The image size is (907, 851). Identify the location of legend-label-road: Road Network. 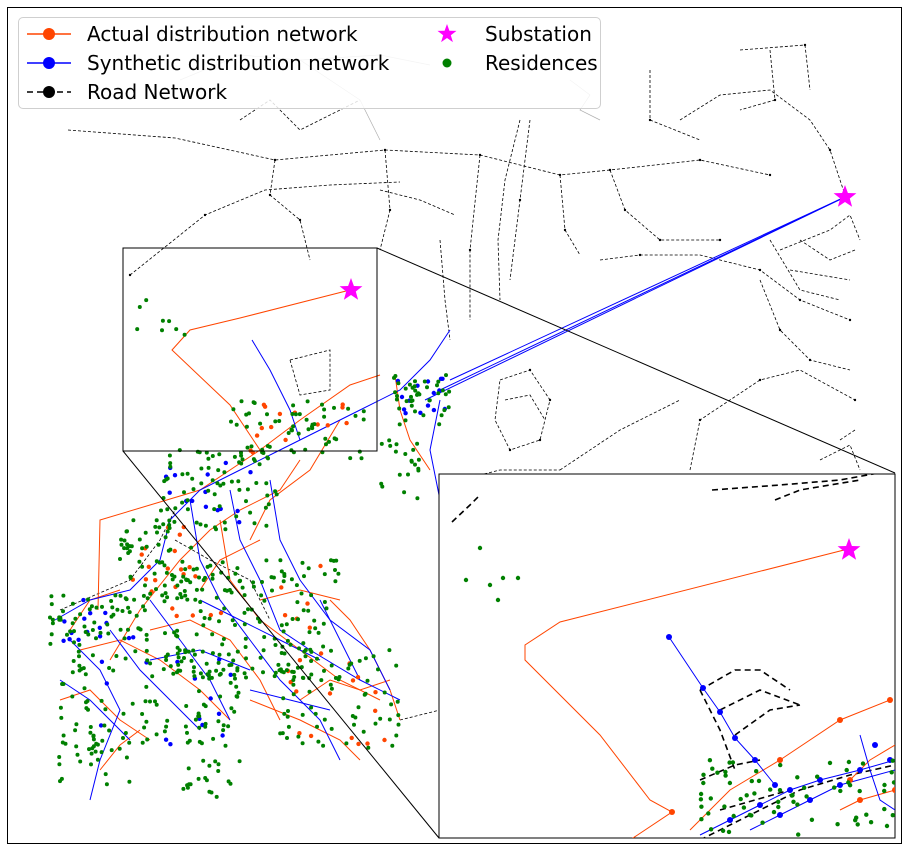
(157, 92).